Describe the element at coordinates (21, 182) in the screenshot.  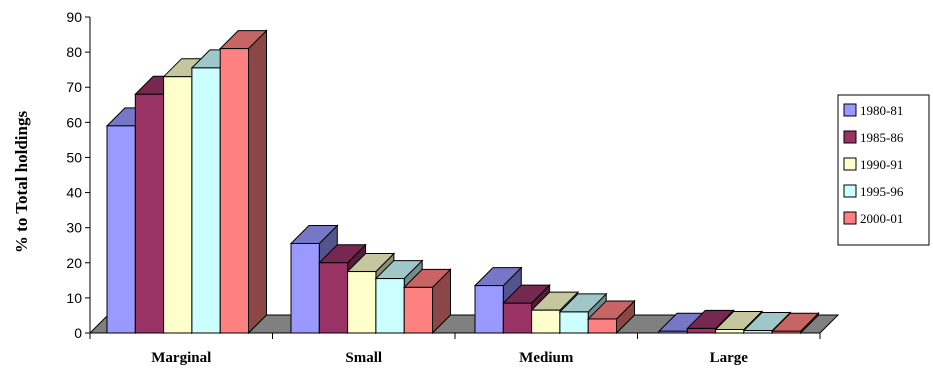
I see `y-axis-title: % to Total holdings` at that location.